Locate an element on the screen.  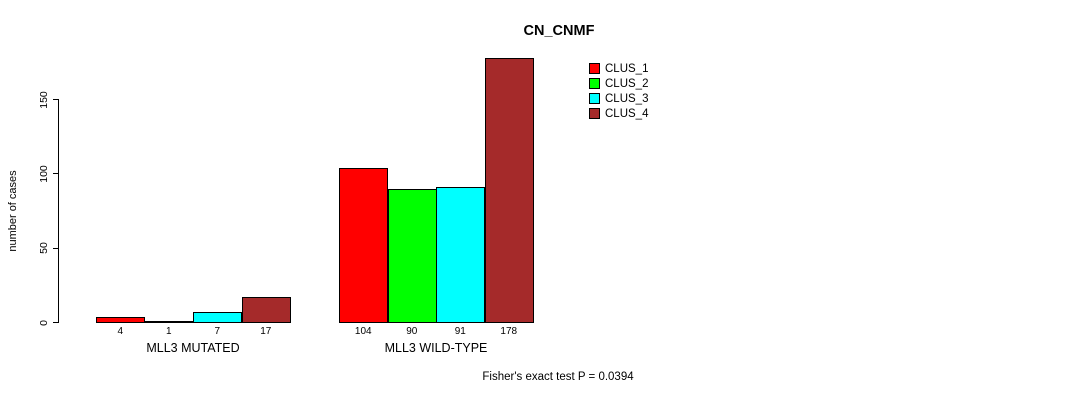
legend-row: CLUS_4 is located at coordinates (618, 113).